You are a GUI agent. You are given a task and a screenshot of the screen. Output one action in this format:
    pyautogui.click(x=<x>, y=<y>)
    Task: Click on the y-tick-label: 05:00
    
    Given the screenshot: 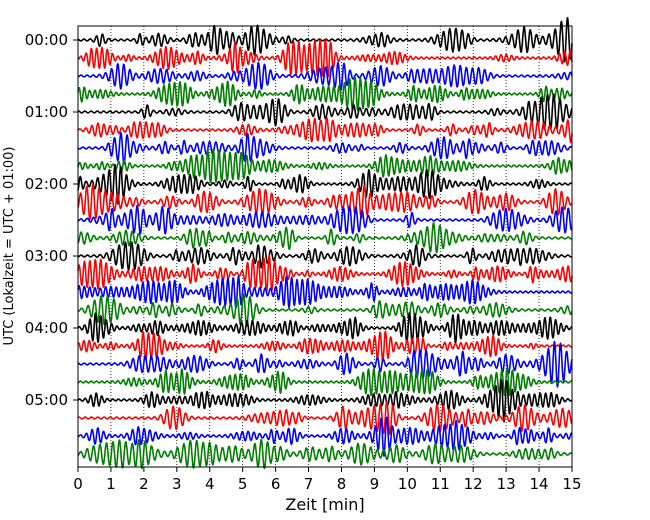 What is the action you would take?
    pyautogui.click(x=46, y=400)
    